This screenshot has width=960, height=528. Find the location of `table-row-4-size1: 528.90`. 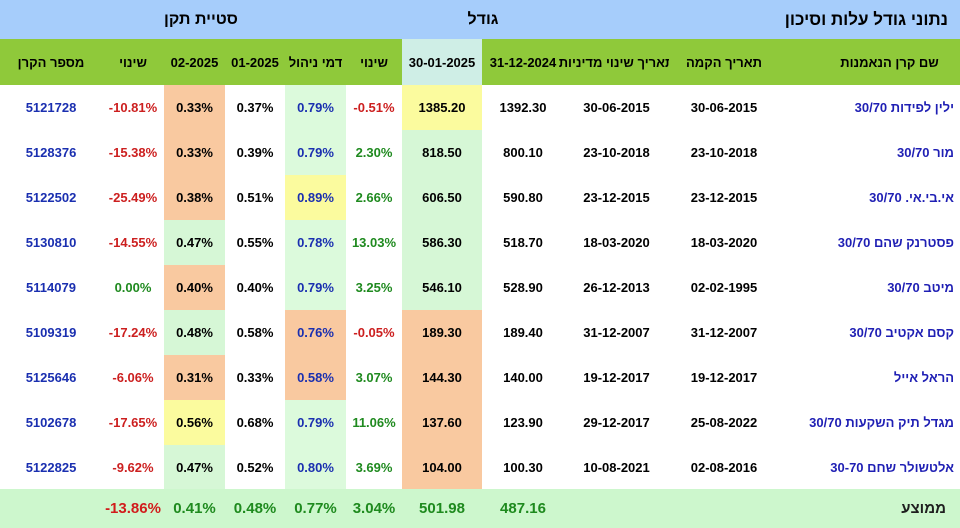

table-row-4-size1: 528.90 is located at coordinates (523, 287).